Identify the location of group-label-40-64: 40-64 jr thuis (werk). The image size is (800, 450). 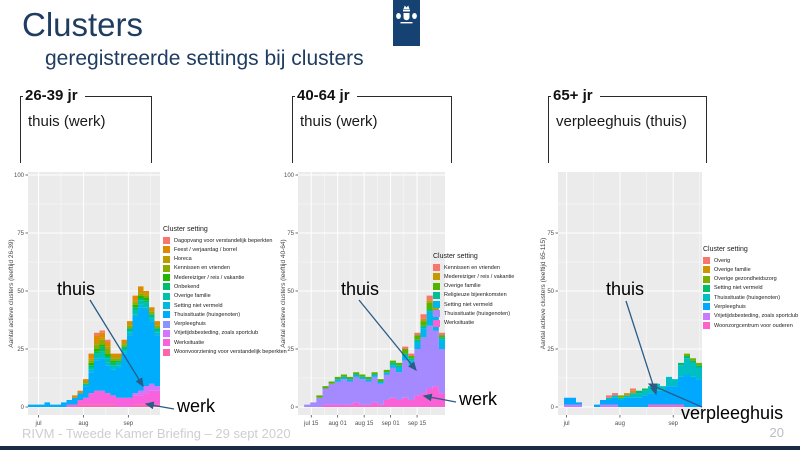
(372, 125).